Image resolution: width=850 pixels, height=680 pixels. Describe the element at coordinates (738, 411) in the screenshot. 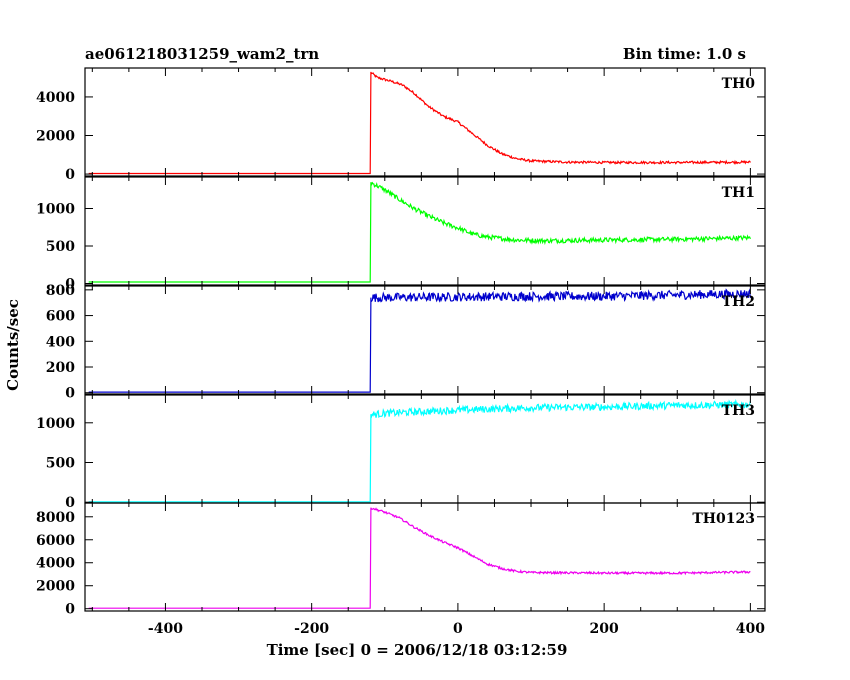

I see `panel-label-th3: TH3` at that location.